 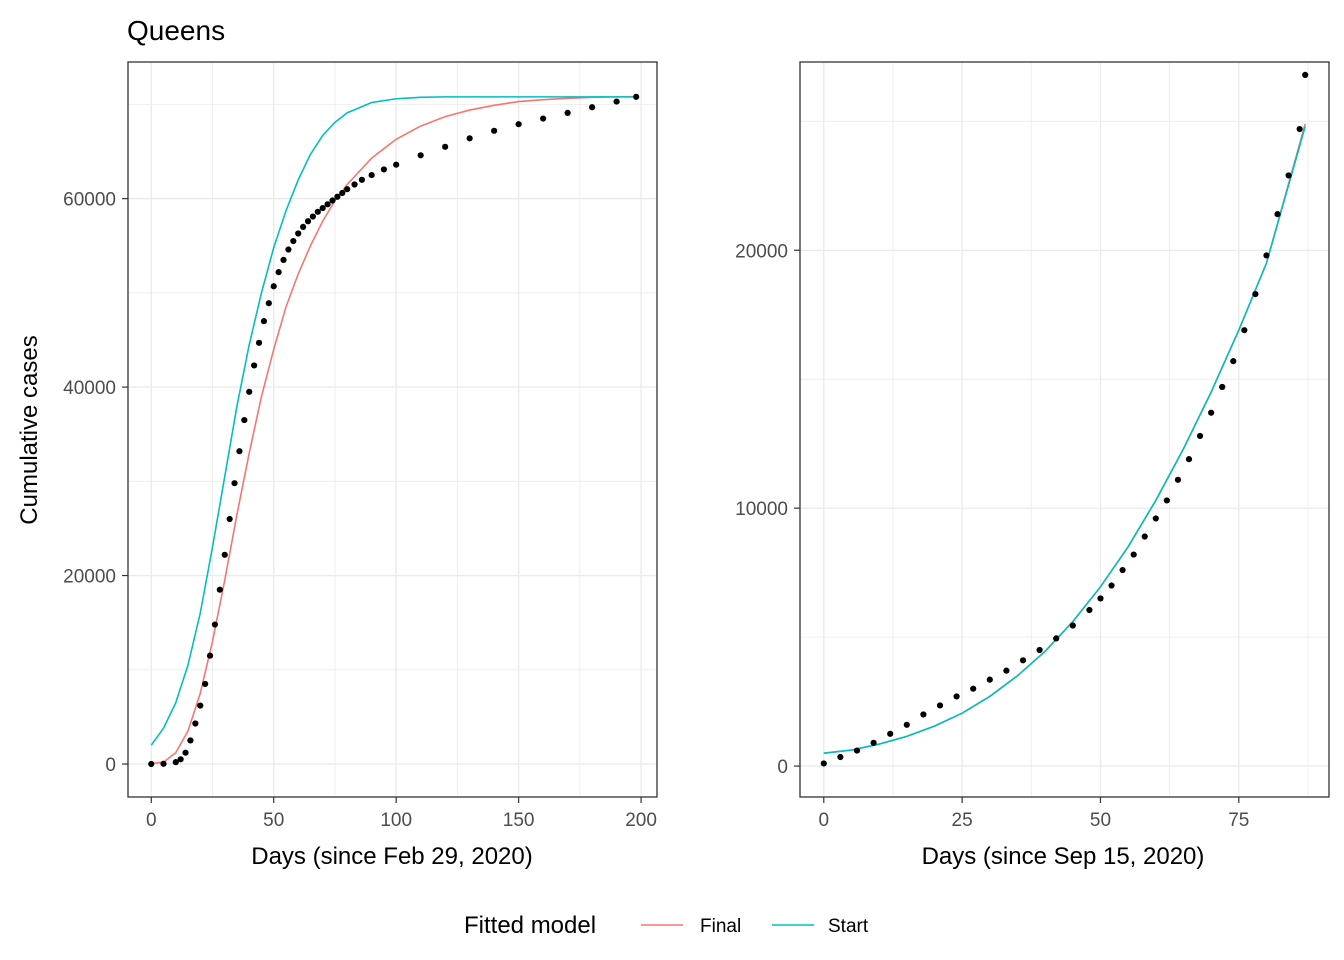 I want to click on left-y-tick-label: 0, so click(x=110, y=765).